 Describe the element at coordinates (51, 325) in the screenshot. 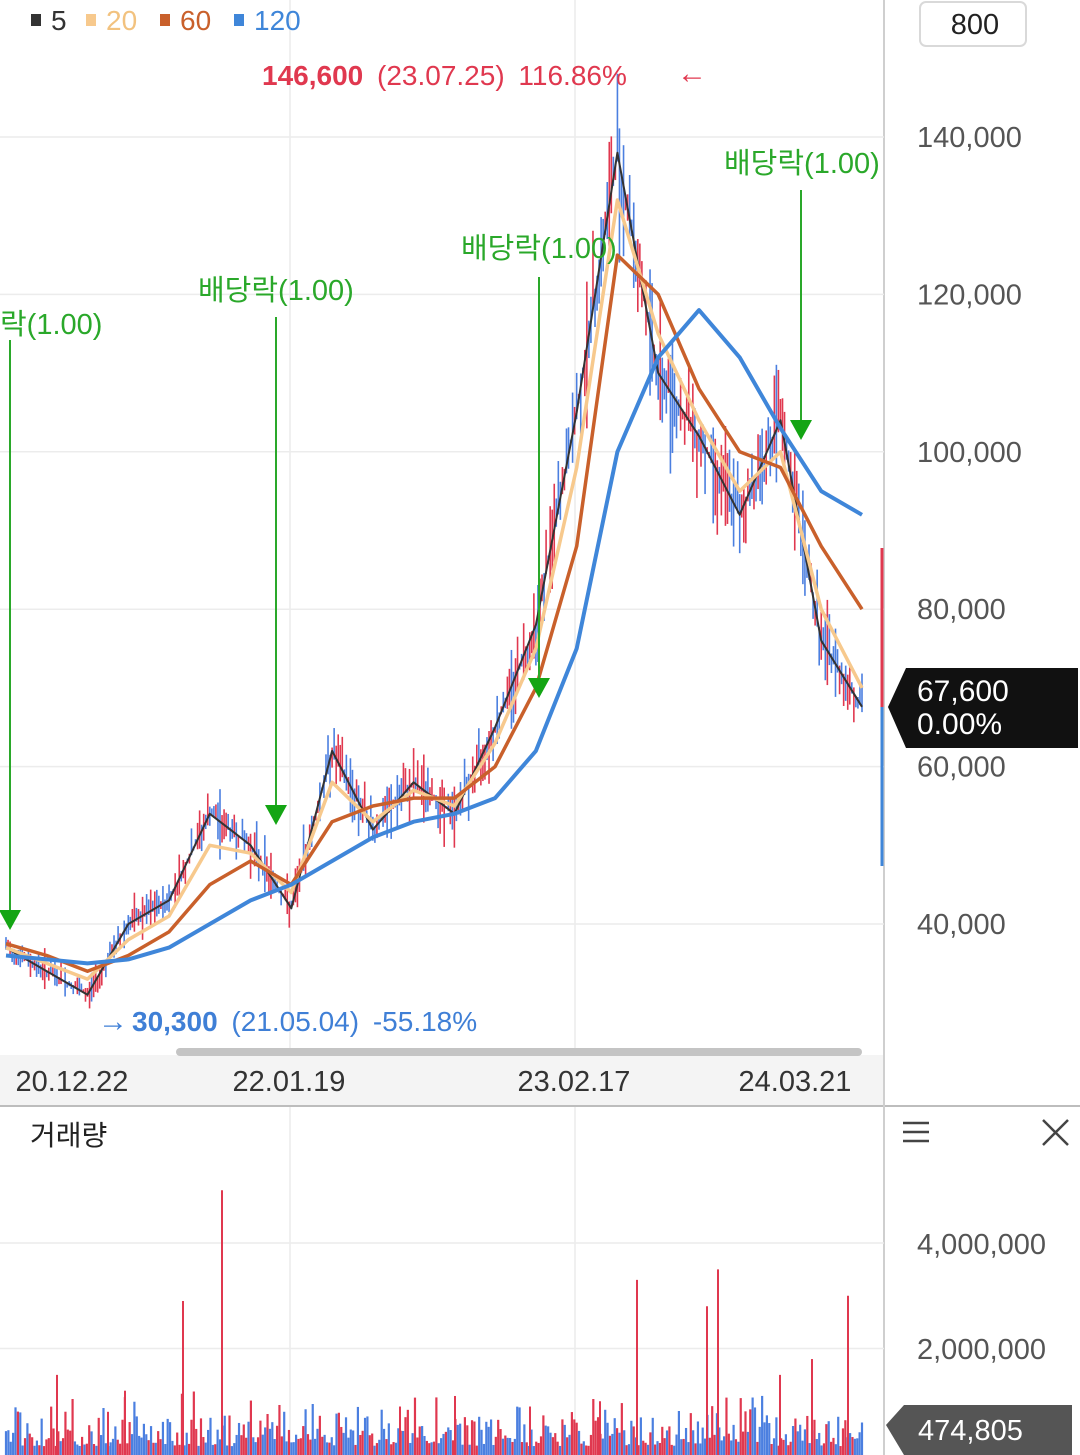

I see `dividend-label: 락(1.00)` at that location.